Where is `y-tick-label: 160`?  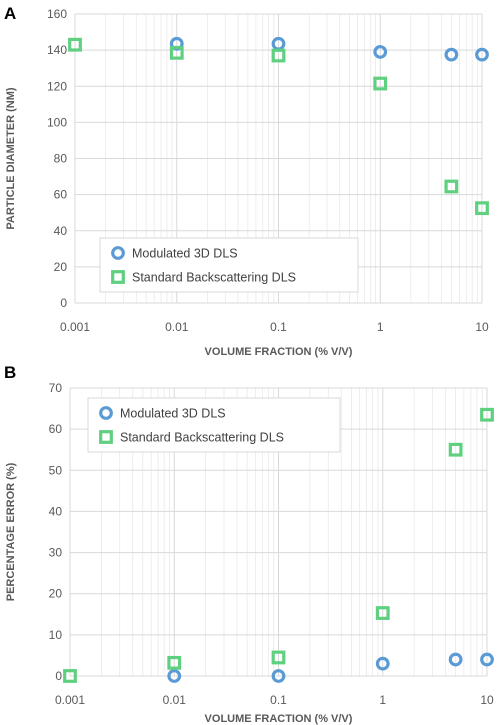 y-tick-label: 160 is located at coordinates (57, 14).